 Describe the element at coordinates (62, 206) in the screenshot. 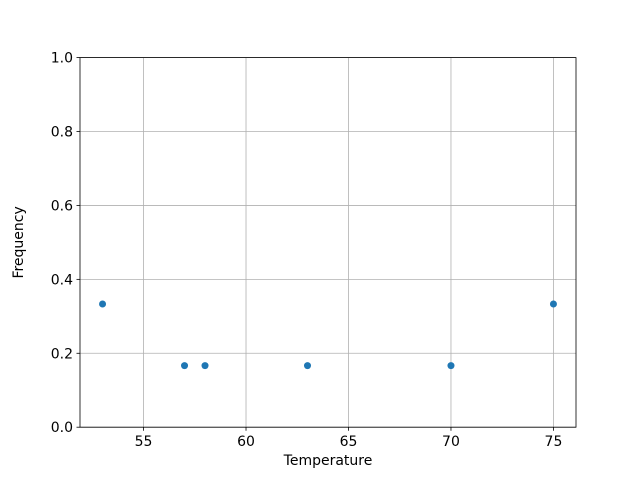

I see `y-tick-label: 0.6` at that location.